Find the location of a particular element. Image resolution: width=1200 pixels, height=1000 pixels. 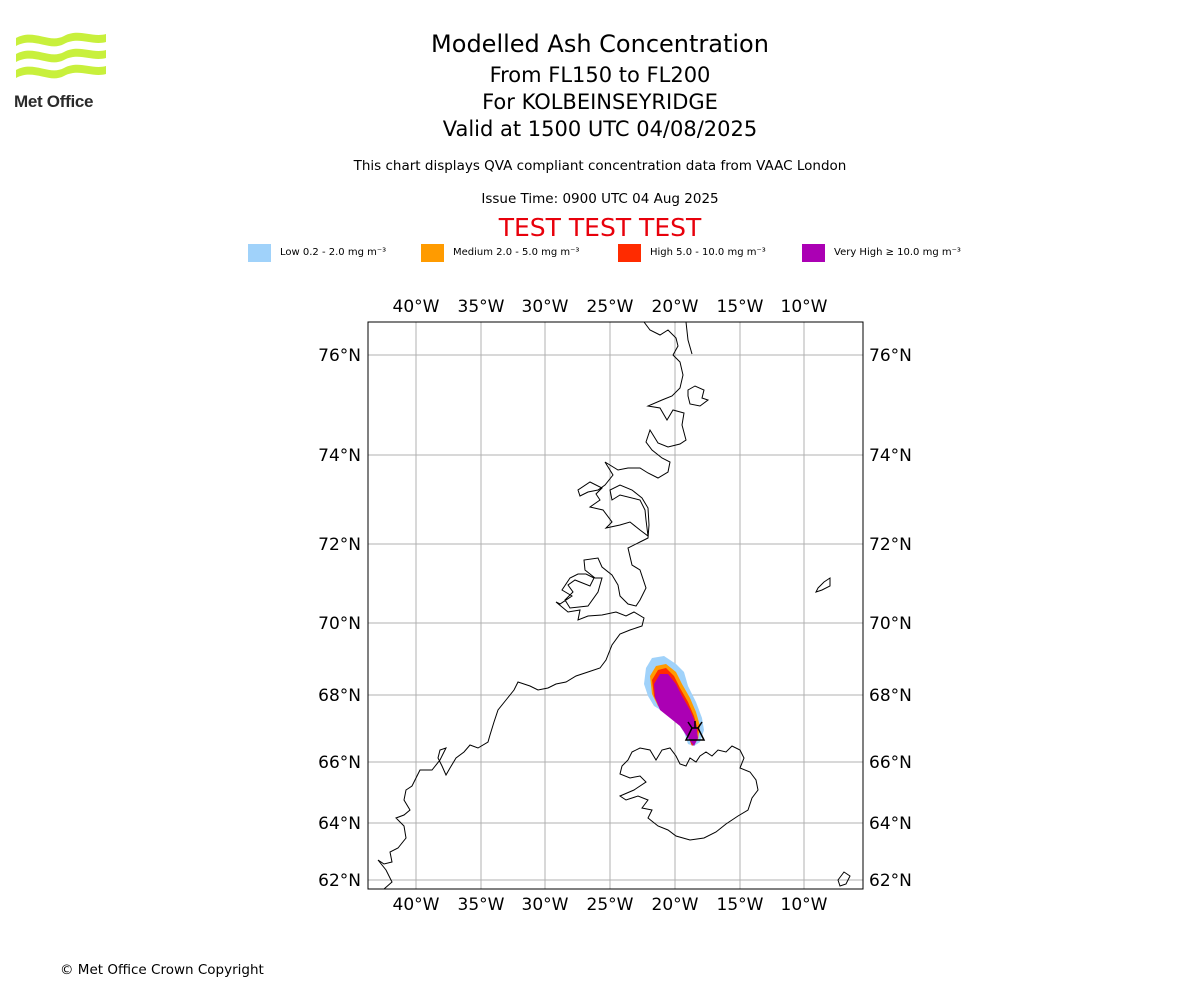

legend-label-very-high: Very High ≥ 10.0 mg m⁻³ is located at coordinates (897, 252).